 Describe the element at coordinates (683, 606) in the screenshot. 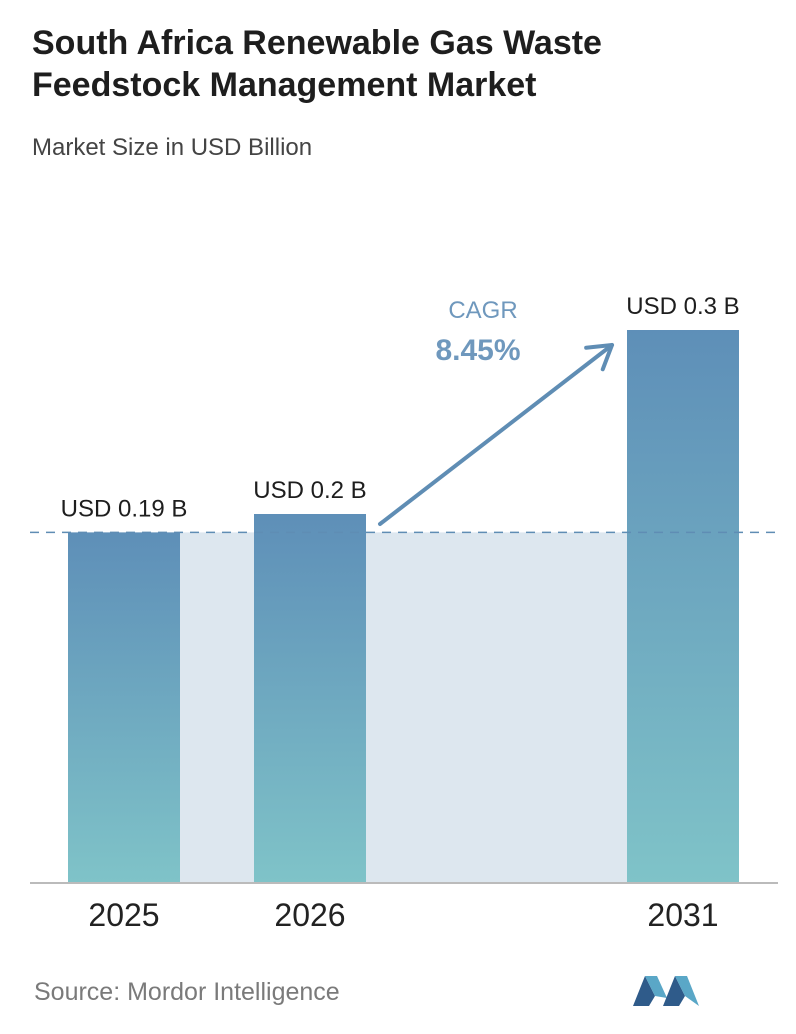

I see `bar-2031` at that location.